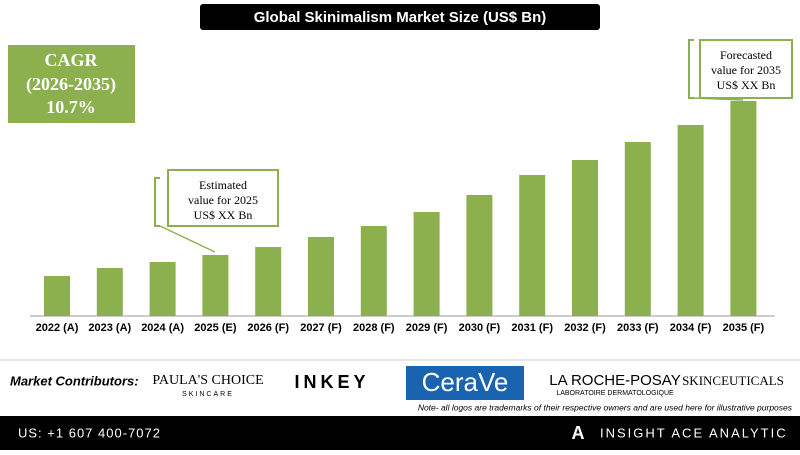 This screenshot has width=800, height=455. What do you see at coordinates (374, 328) in the screenshot?
I see `x-tick-label: 2028 (F)` at bounding box center [374, 328].